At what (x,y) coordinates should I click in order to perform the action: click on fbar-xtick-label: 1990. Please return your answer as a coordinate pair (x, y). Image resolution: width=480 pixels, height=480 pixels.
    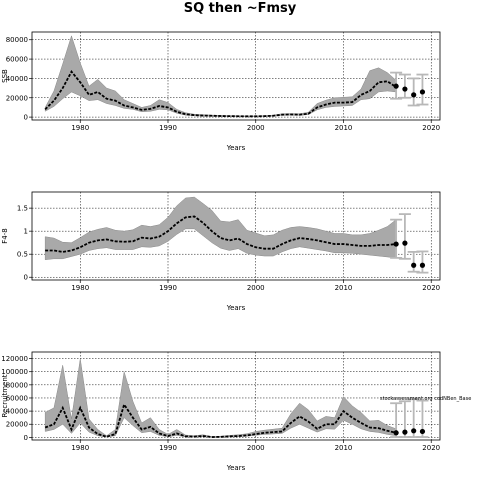
    Looking at the image, I should click on (168, 288).